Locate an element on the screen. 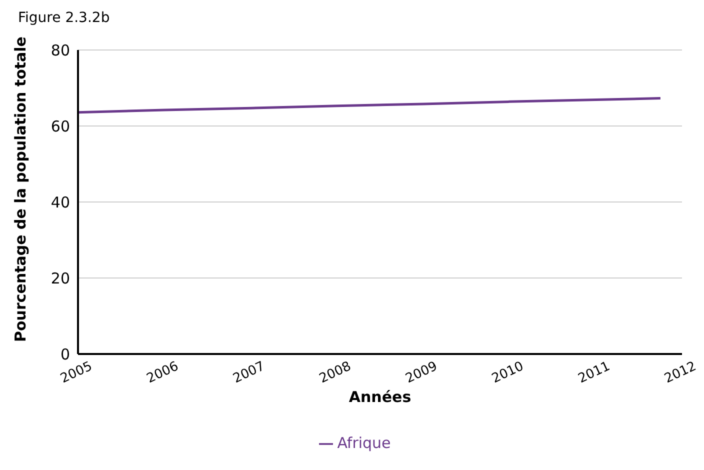  y-tick-label: 80 is located at coordinates (60, 50).